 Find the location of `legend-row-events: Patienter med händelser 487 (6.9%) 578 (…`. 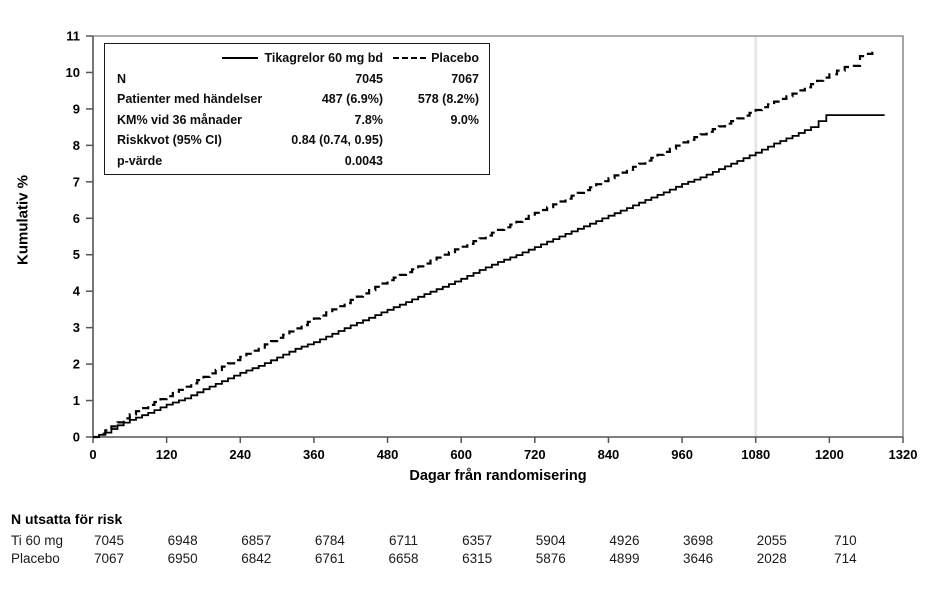

legend-row-events: Patienter med händelser 487 (6.9%) 578 (… is located at coordinates (298, 99).